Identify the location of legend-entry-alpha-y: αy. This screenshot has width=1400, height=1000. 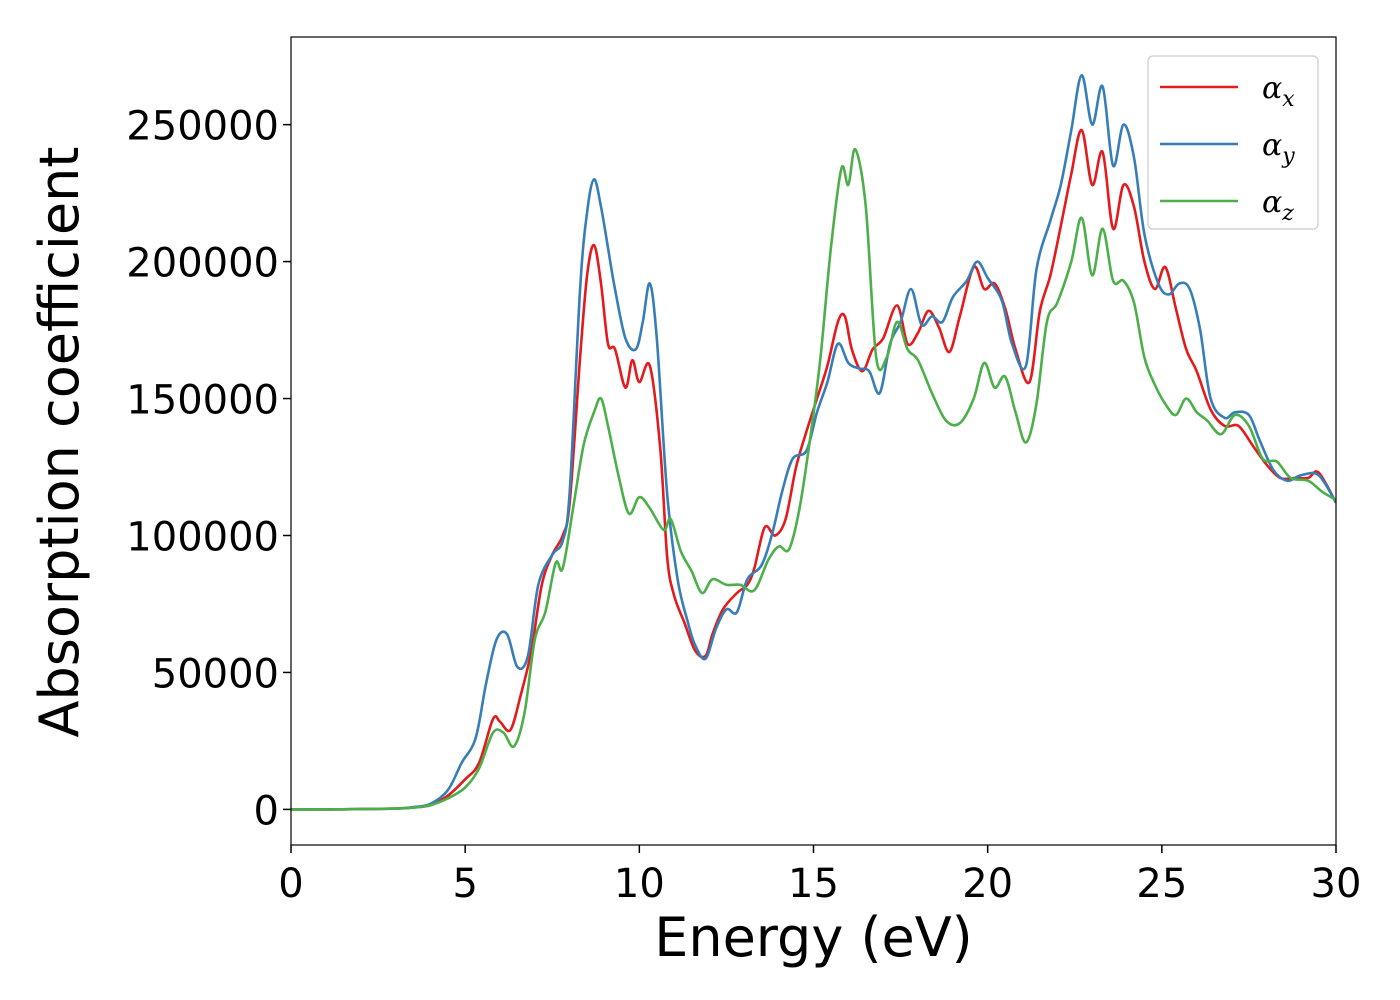
(1278, 148).